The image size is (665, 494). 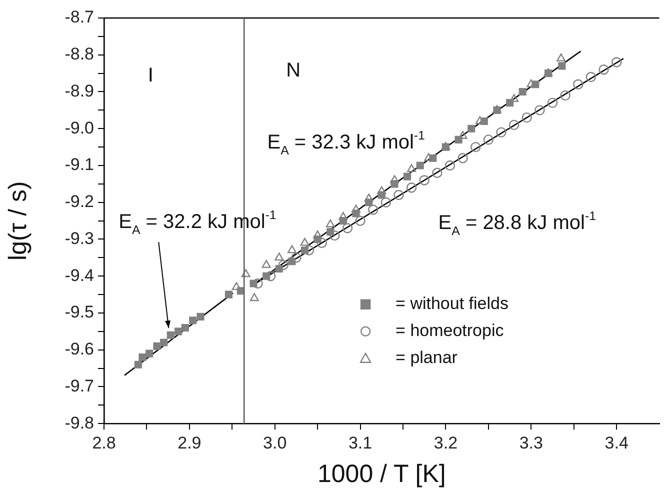 What do you see at coordinates (79, 386) in the screenshot?
I see `y-tick-label: -9.7` at bounding box center [79, 386].